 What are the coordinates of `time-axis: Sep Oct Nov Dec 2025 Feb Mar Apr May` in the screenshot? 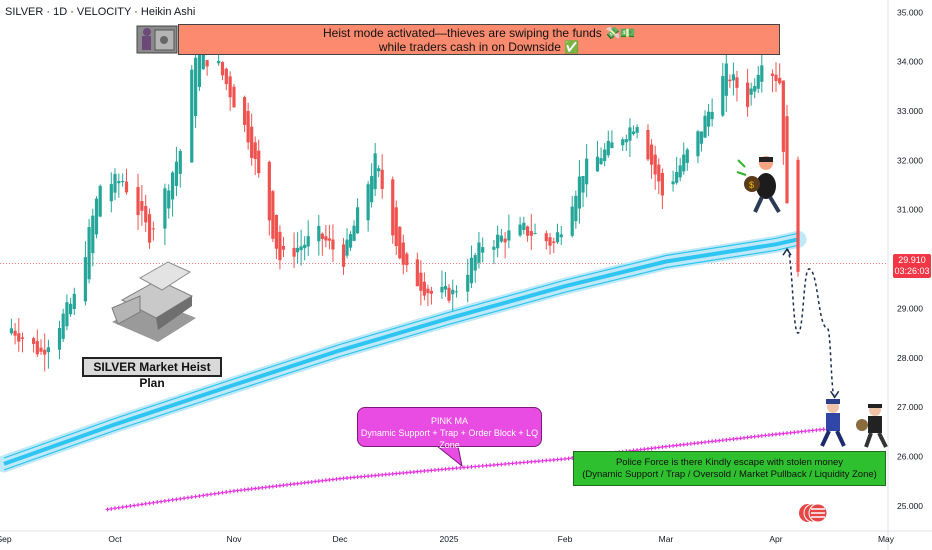 It's located at (466, 537).